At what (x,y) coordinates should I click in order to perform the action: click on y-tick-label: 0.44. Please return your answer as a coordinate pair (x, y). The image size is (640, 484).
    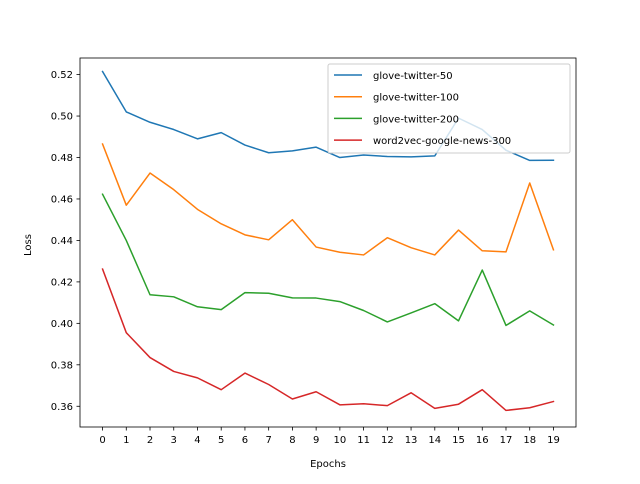
    Looking at the image, I should click on (62, 241).